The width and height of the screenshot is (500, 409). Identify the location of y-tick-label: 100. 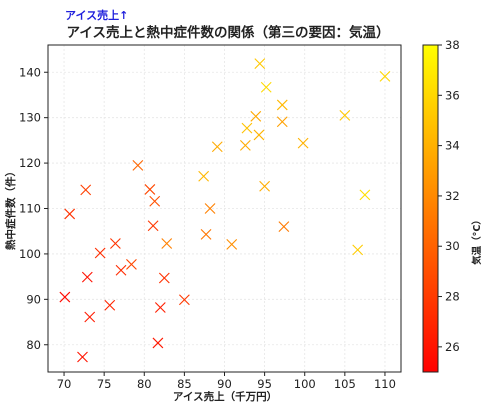
(30, 254).